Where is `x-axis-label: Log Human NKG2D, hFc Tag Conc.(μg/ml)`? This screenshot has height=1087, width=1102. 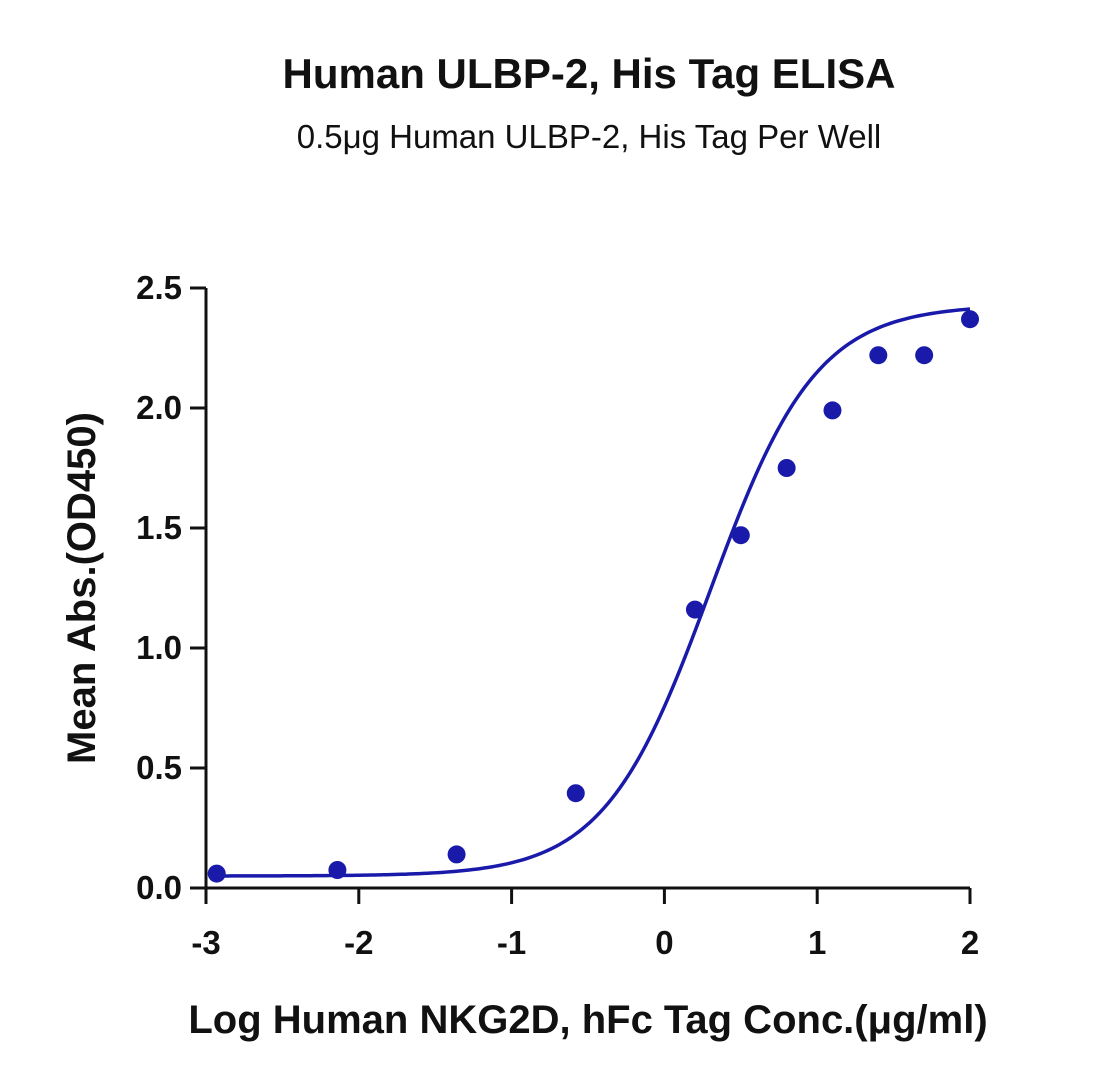
x-axis-label: Log Human NKG2D, hFc Tag Conc.(μg/ml) is located at coordinates (587, 1020).